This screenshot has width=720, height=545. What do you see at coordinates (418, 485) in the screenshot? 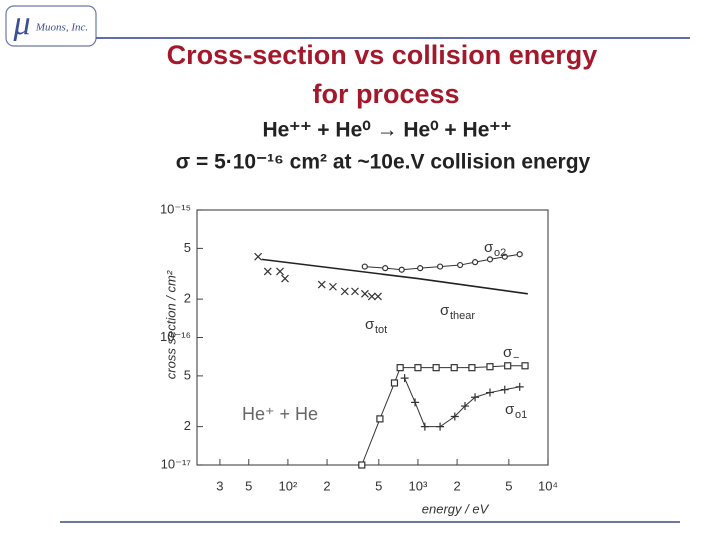
I see `x-tick-label: 10³` at bounding box center [418, 485].